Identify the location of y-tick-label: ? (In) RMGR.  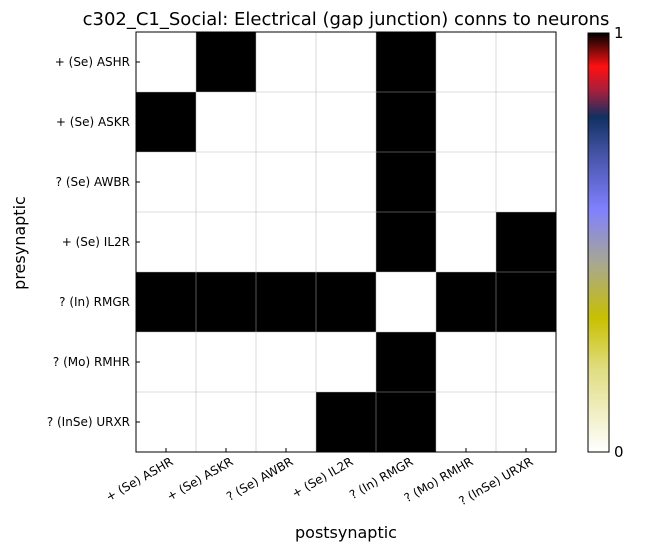
(94, 302).